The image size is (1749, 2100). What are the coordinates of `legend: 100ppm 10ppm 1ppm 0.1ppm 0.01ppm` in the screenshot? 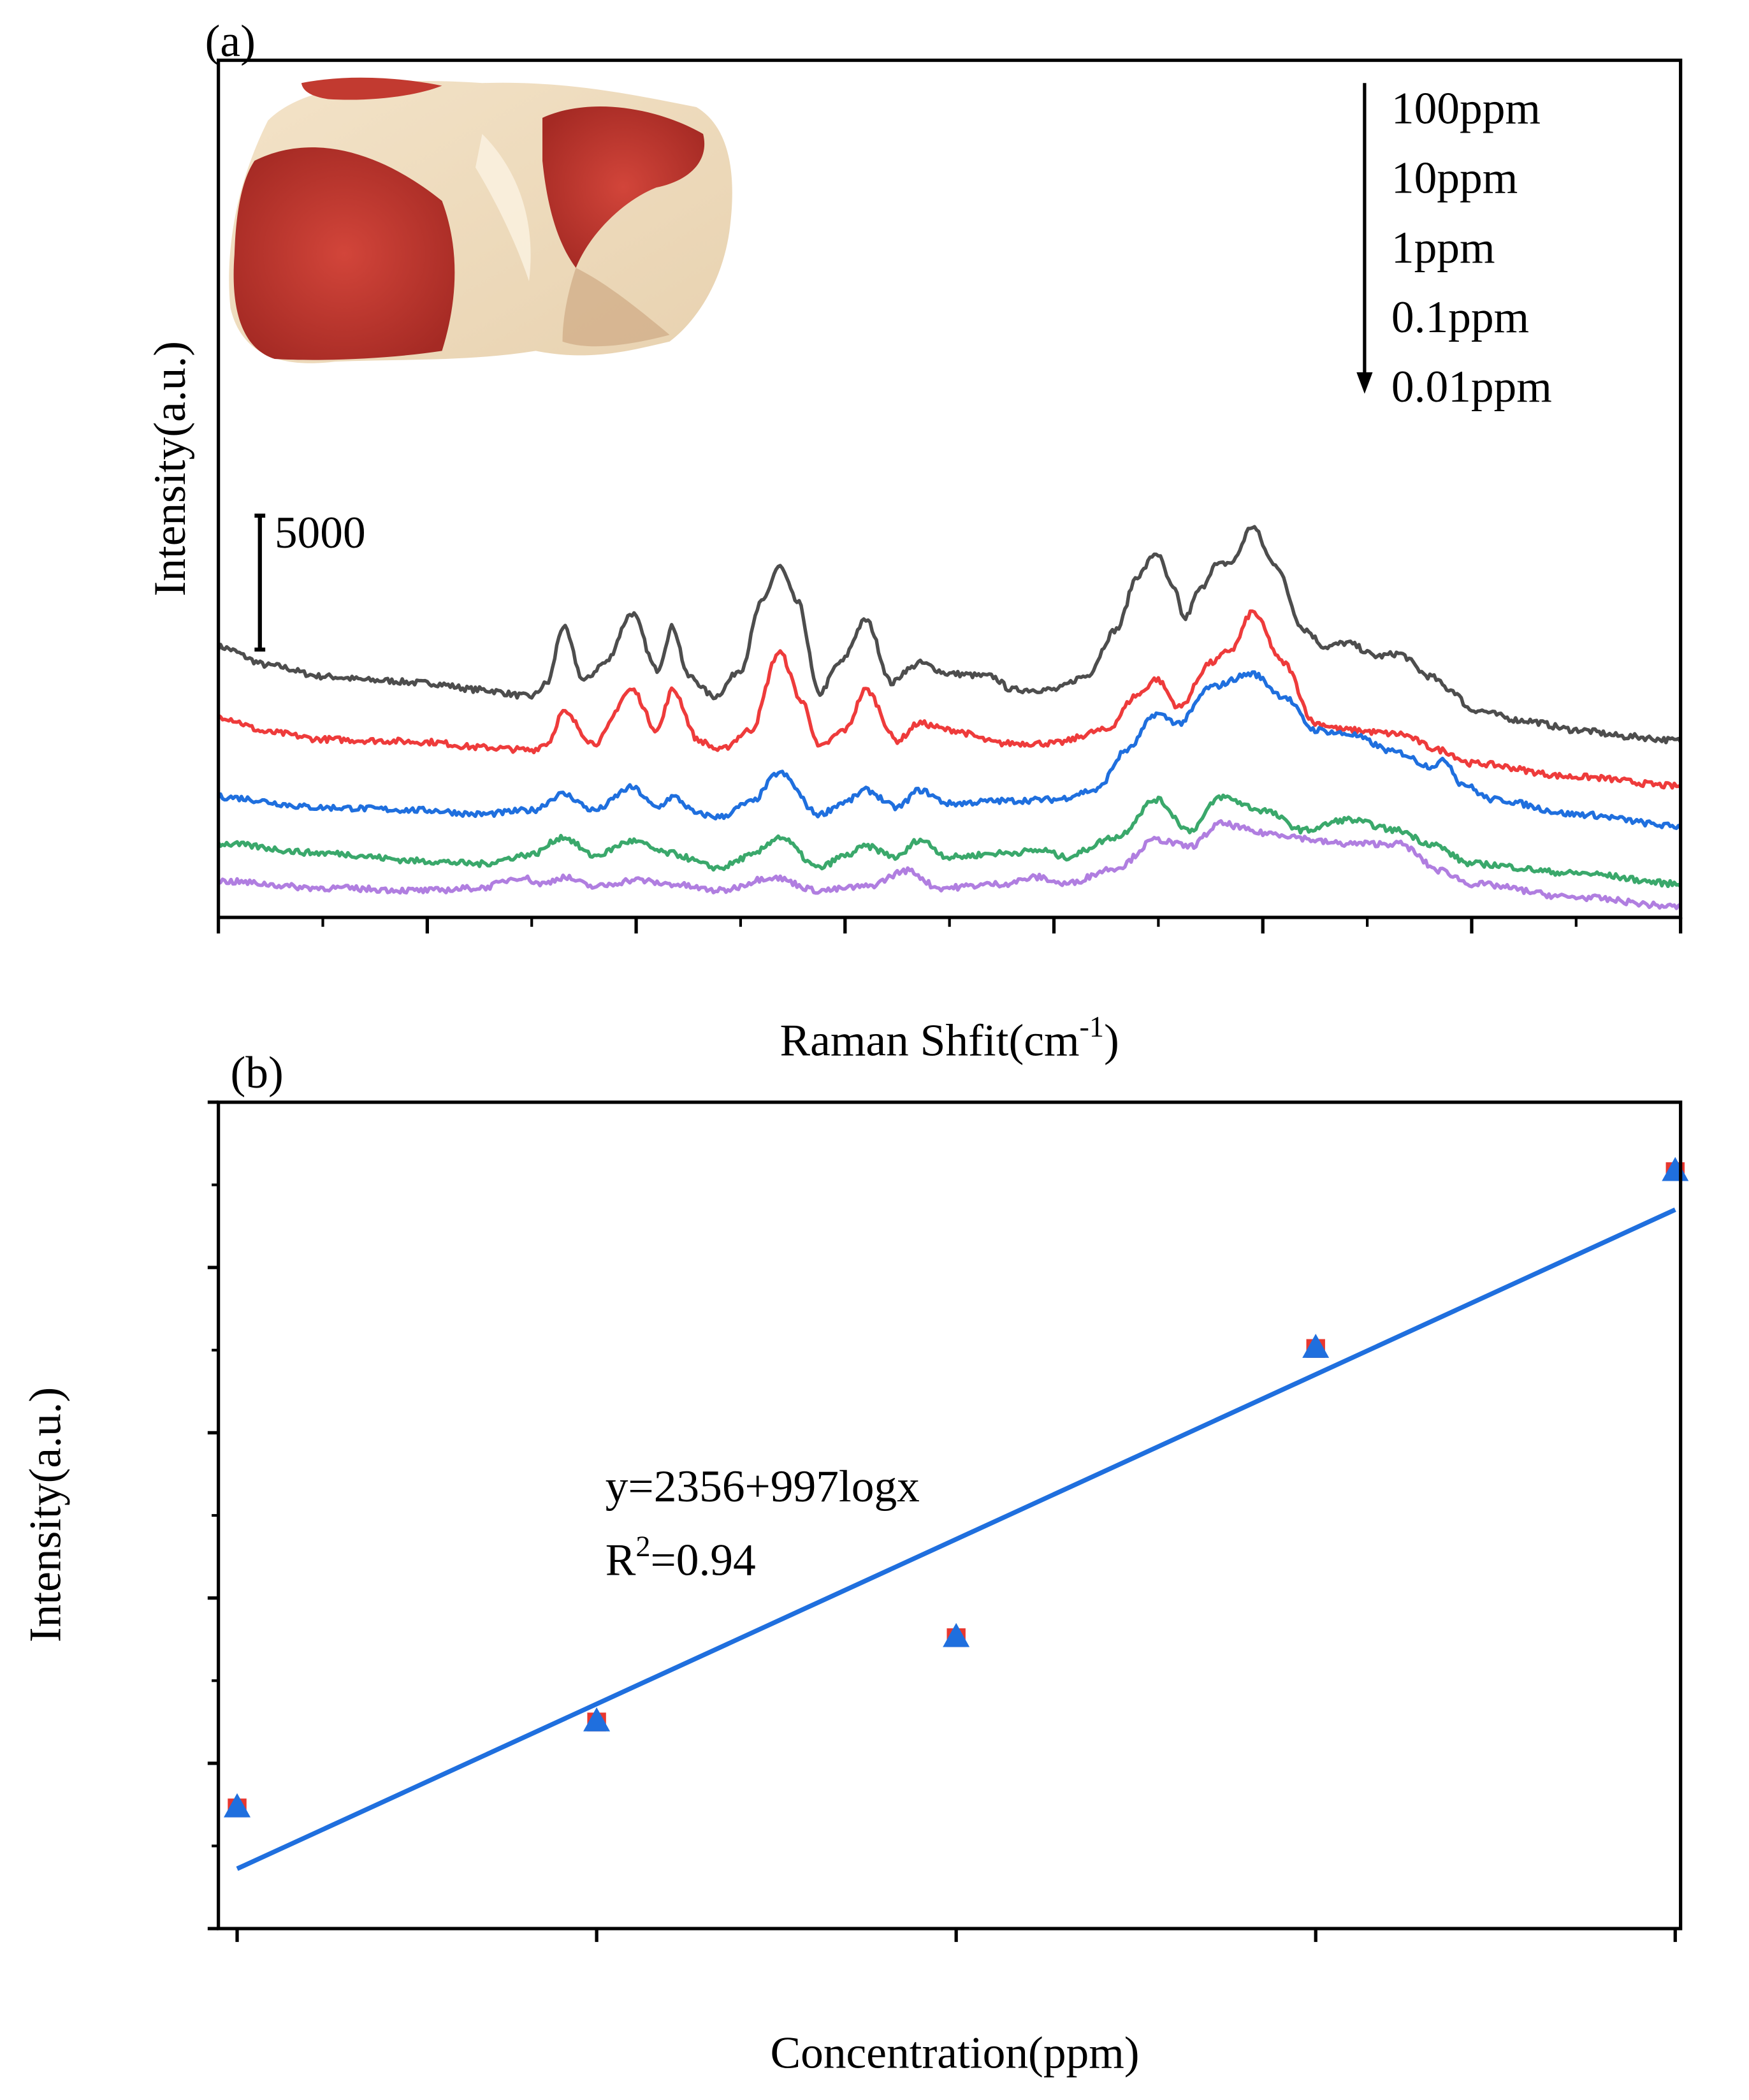 It's located at (1454, 247).